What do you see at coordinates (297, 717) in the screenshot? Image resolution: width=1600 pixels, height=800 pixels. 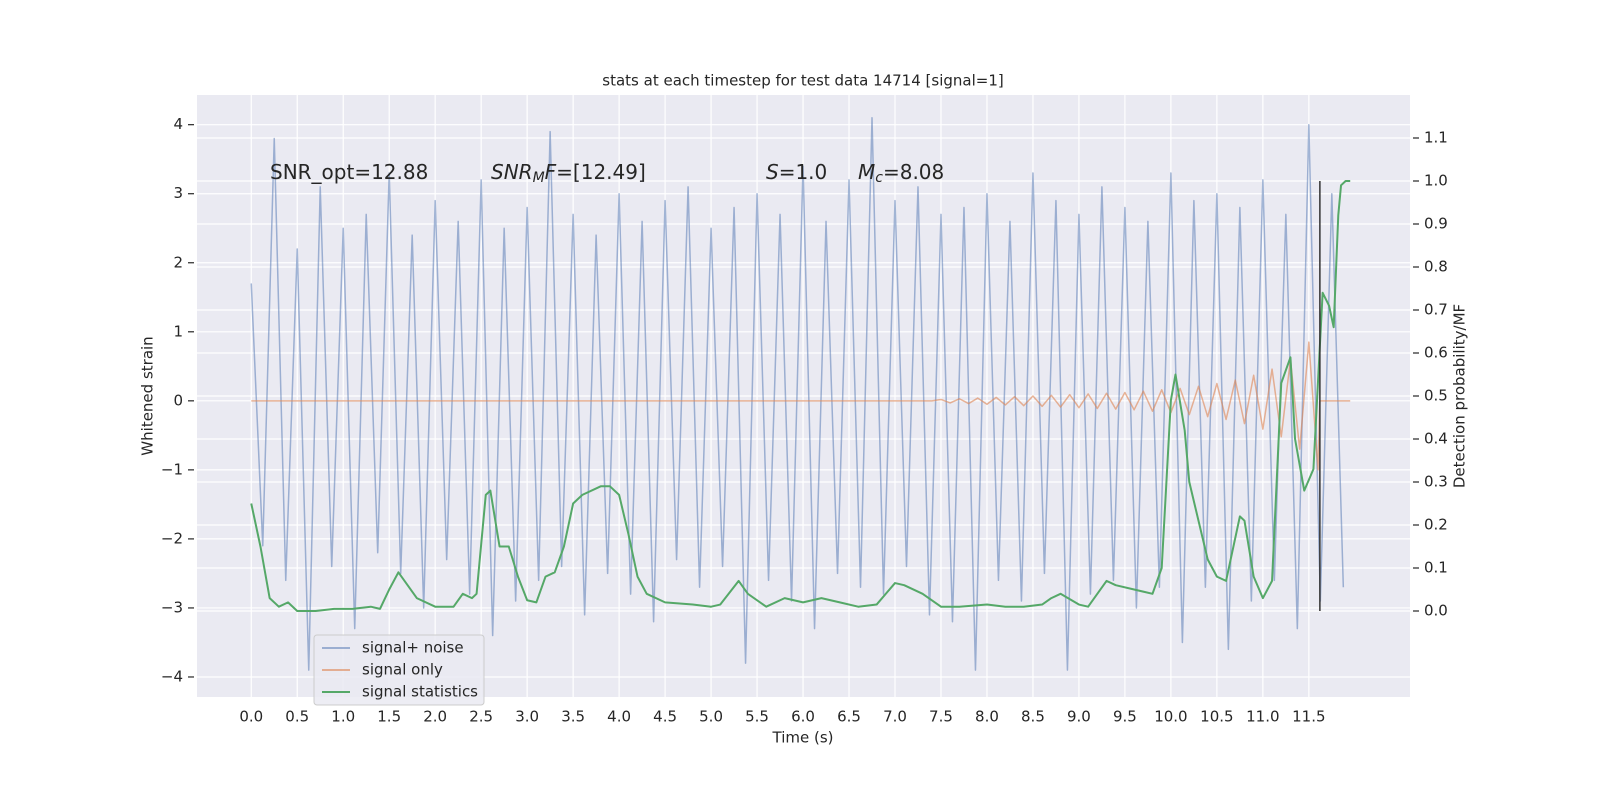 I see `x-tick-label: 0.5` at bounding box center [297, 717].